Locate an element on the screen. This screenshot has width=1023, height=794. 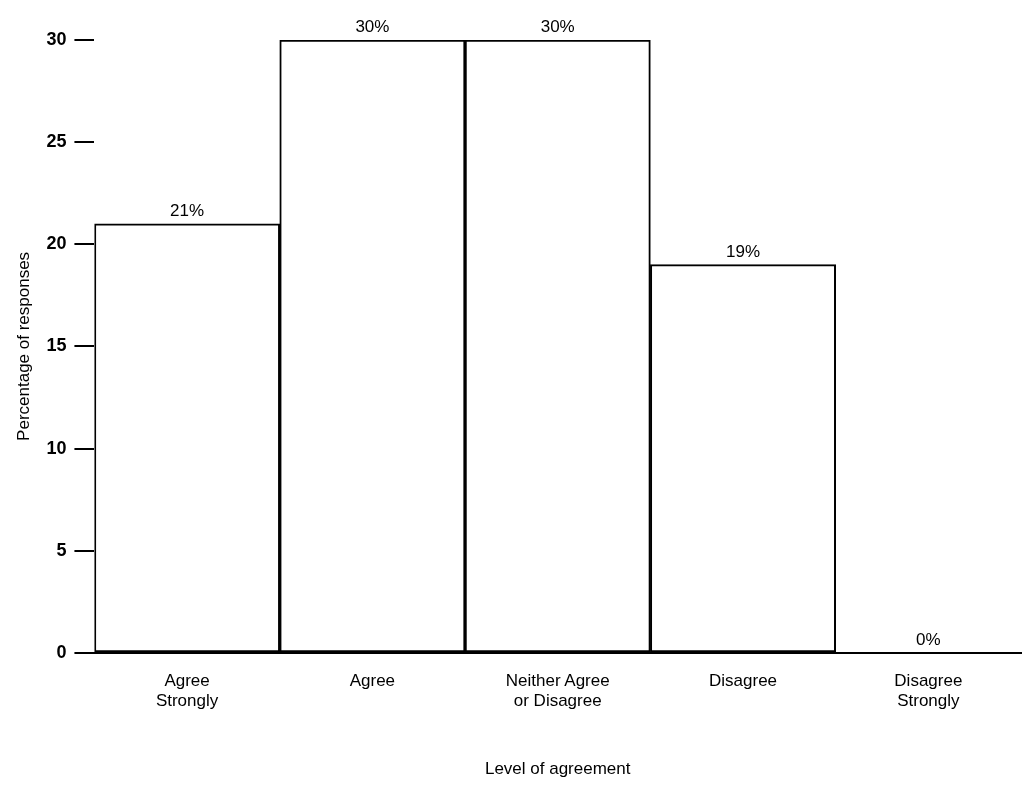
y-tick-label: 5 is located at coordinates (61, 549).